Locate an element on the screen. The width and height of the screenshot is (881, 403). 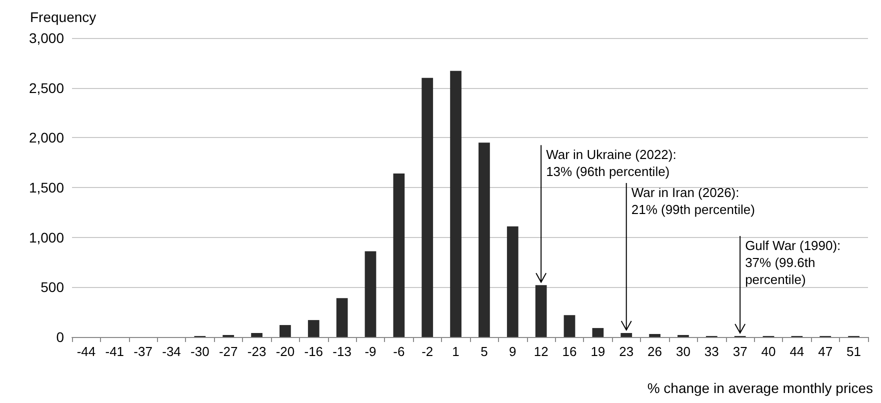
y-tick-label: 2,000 is located at coordinates (46, 138).